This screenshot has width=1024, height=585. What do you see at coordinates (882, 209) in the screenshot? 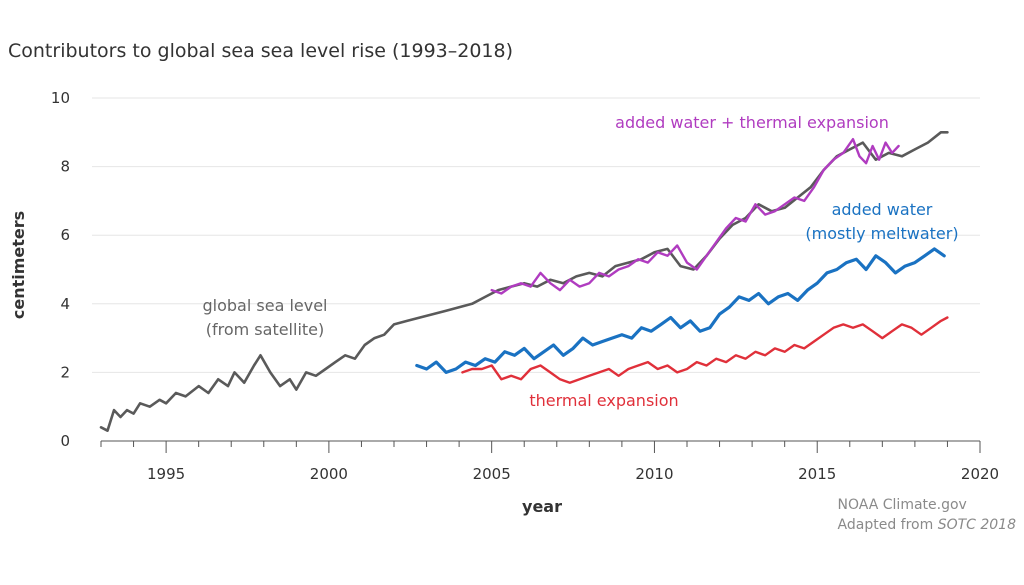
I see `series-label-2: added water` at bounding box center [882, 209].